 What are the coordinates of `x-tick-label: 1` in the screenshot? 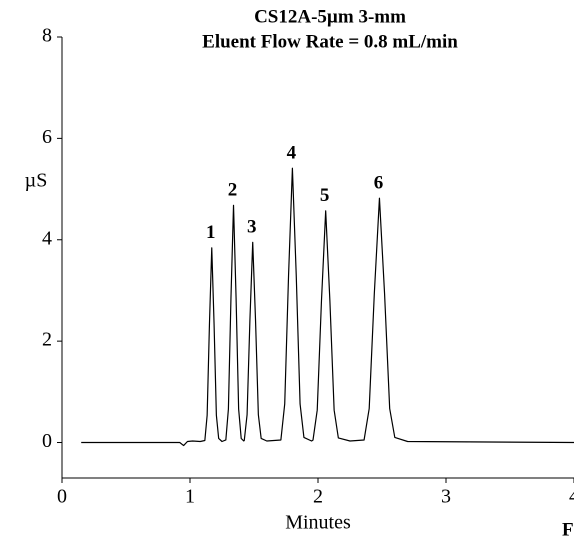 It's located at (190, 497).